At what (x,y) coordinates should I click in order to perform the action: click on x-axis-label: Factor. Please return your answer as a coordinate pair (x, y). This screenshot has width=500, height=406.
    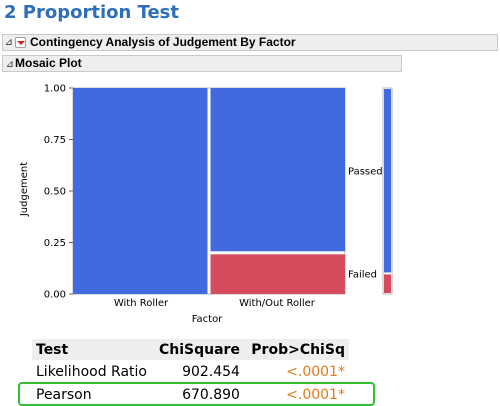
    Looking at the image, I should click on (207, 319).